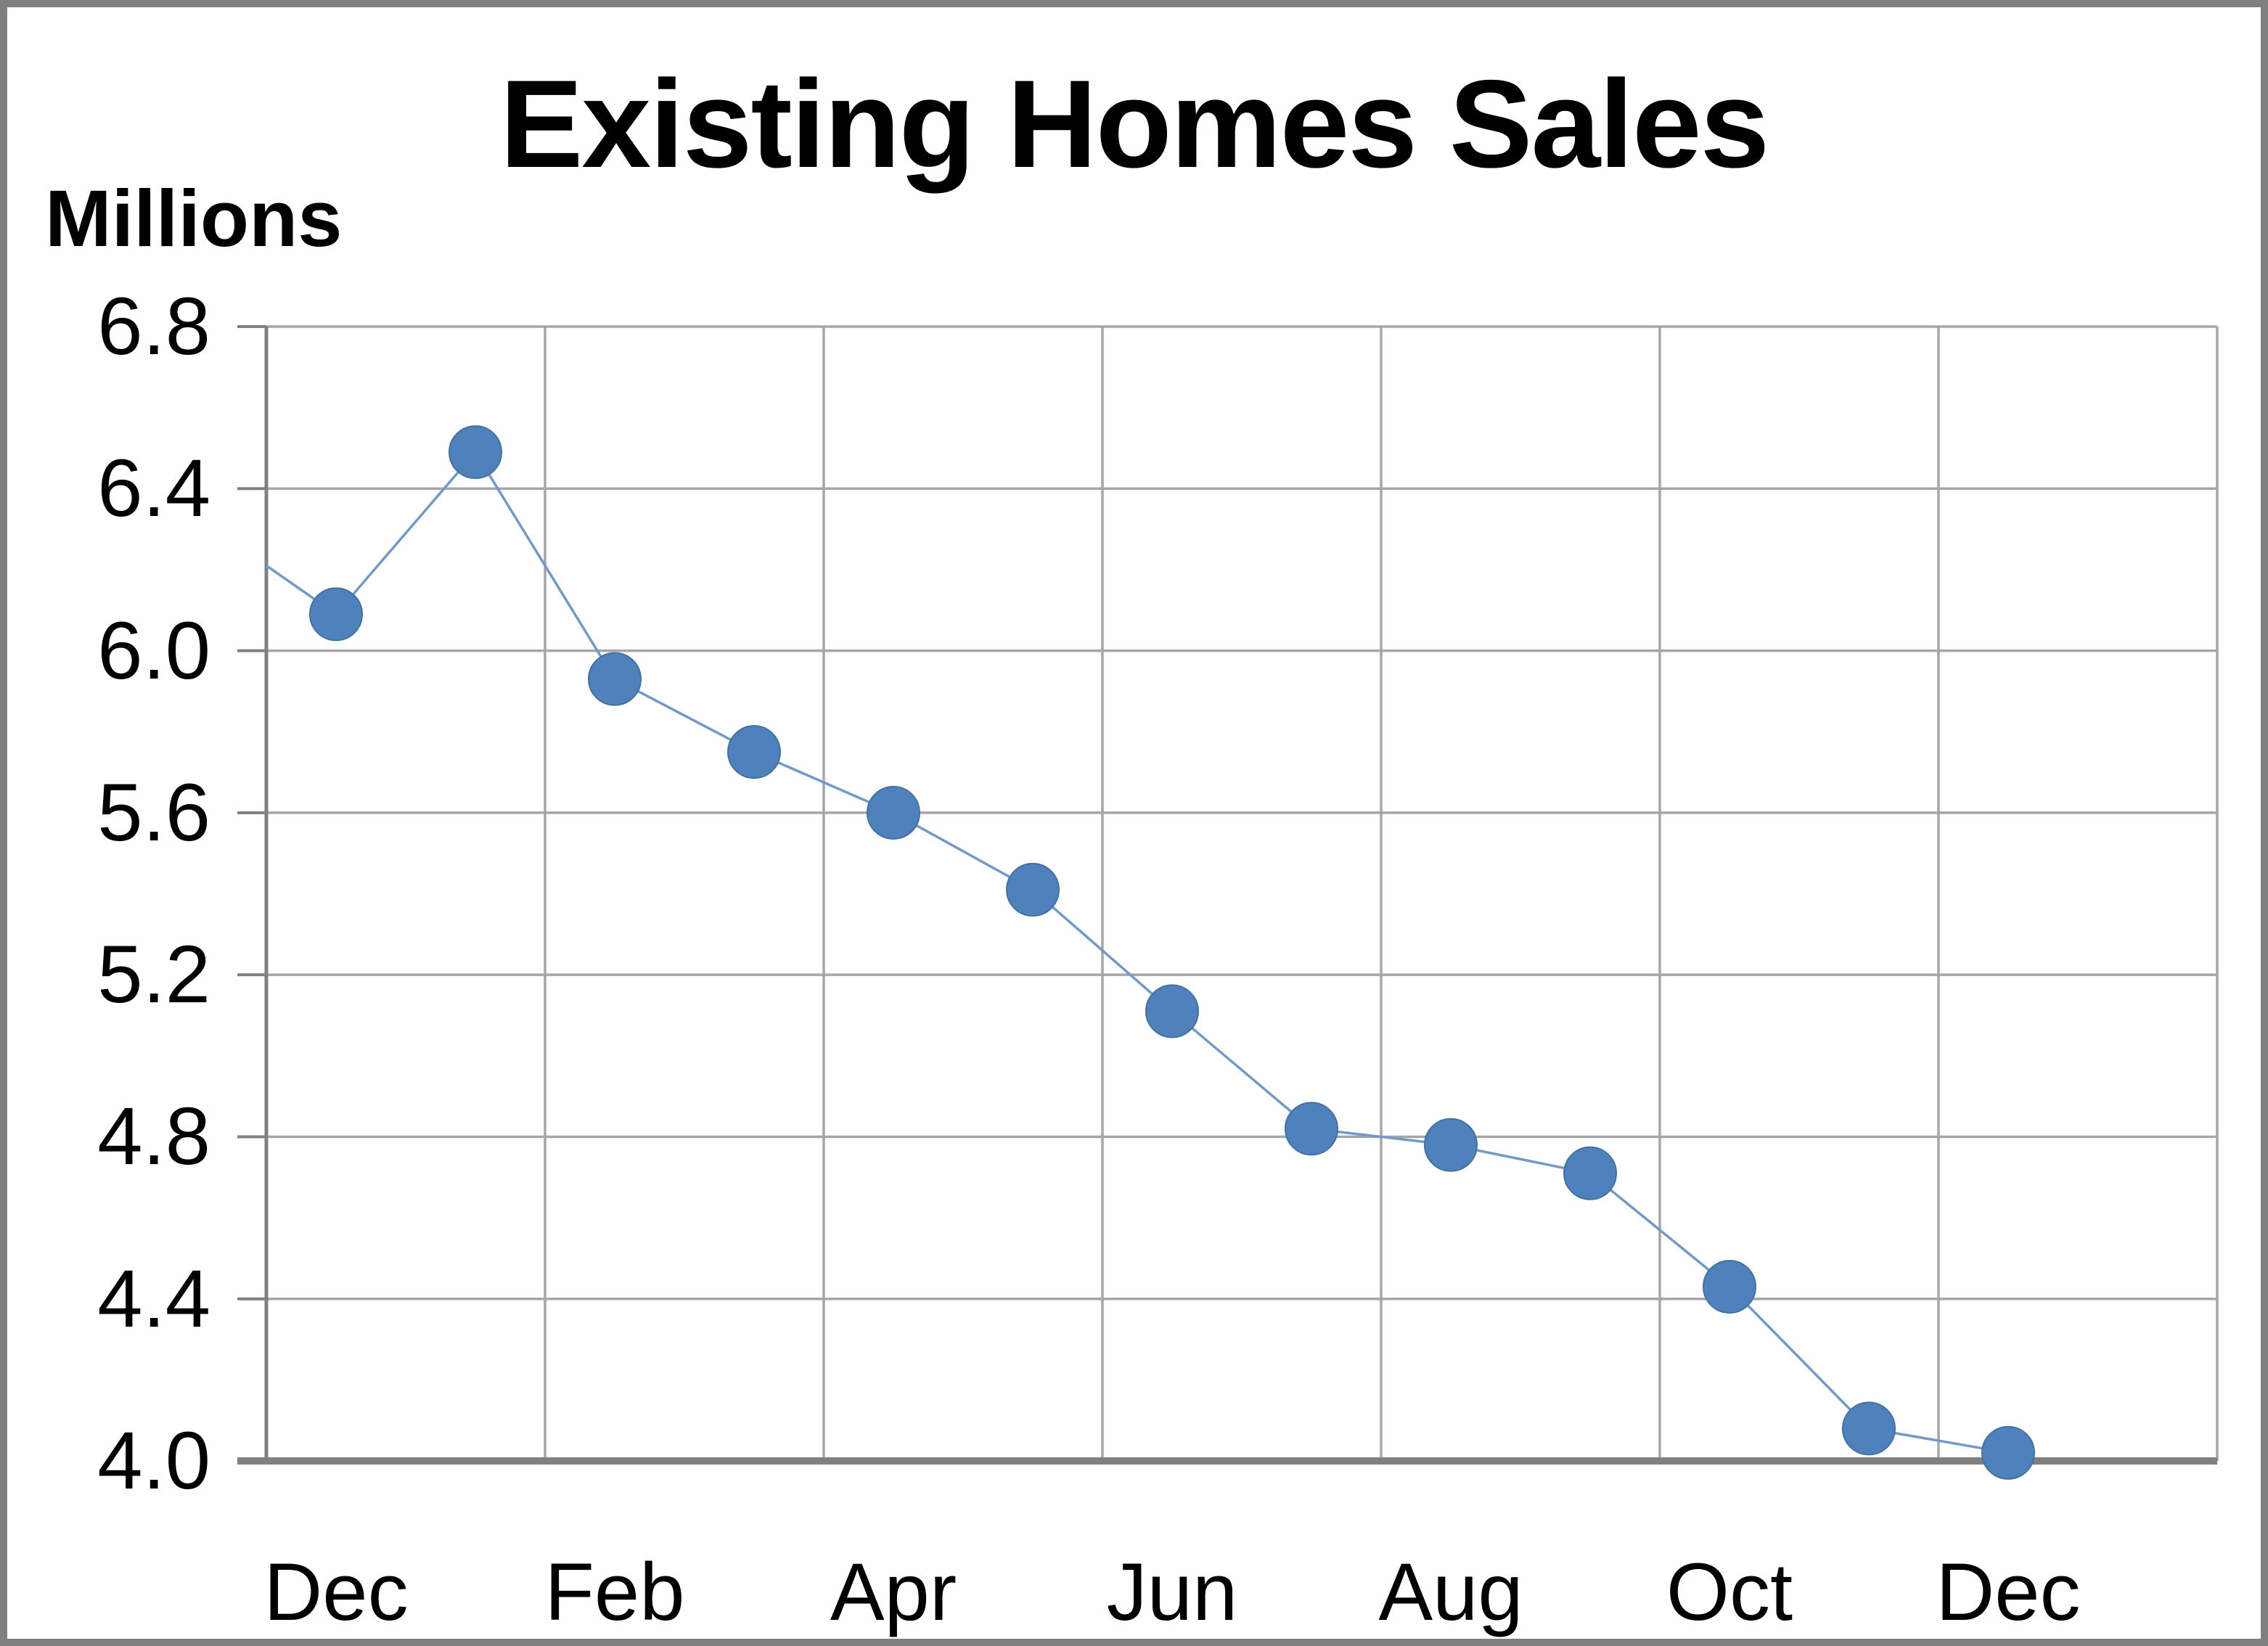 The image size is (2268, 1646). I want to click on y-tick-label: 4.8, so click(153, 1136).